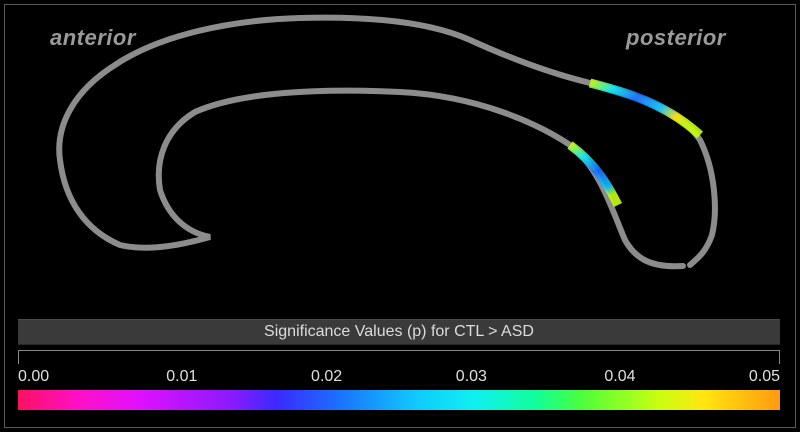 Image resolution: width=800 pixels, height=432 pixels. Describe the element at coordinates (327, 376) in the screenshot. I see `tick-label: 0.02` at that location.